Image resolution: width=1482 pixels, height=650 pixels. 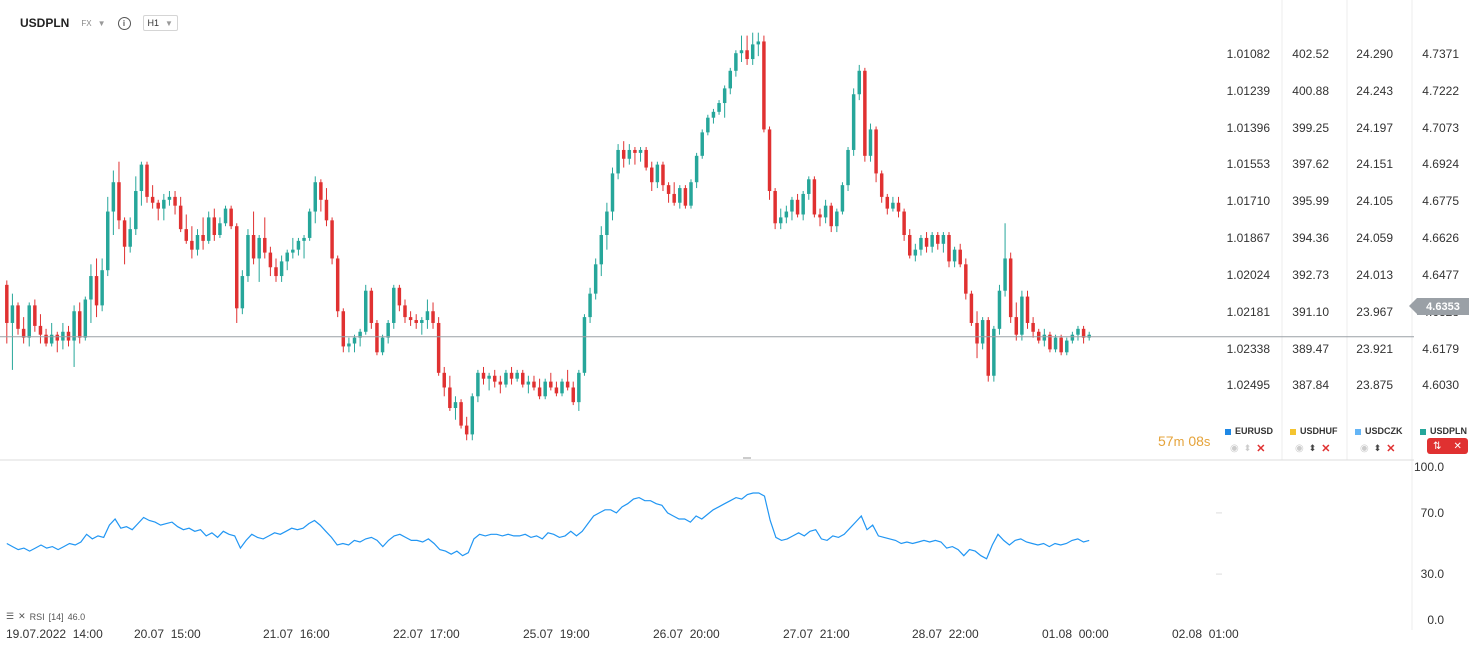 I want to click on timeframe-select: H1 ▼, so click(x=160, y=23).